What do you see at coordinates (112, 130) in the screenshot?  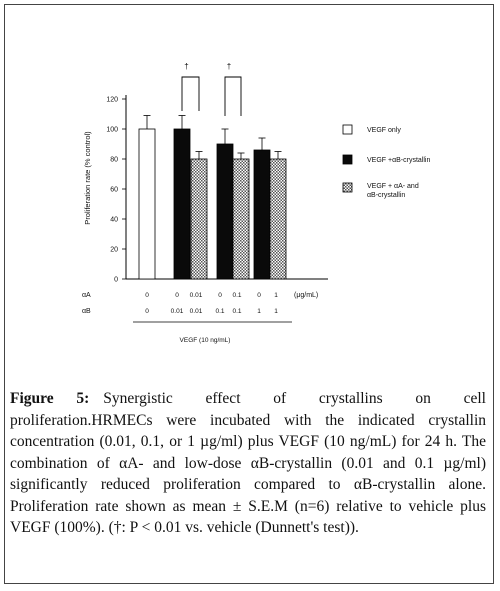 I see `y-tick-label: 100` at bounding box center [112, 130].